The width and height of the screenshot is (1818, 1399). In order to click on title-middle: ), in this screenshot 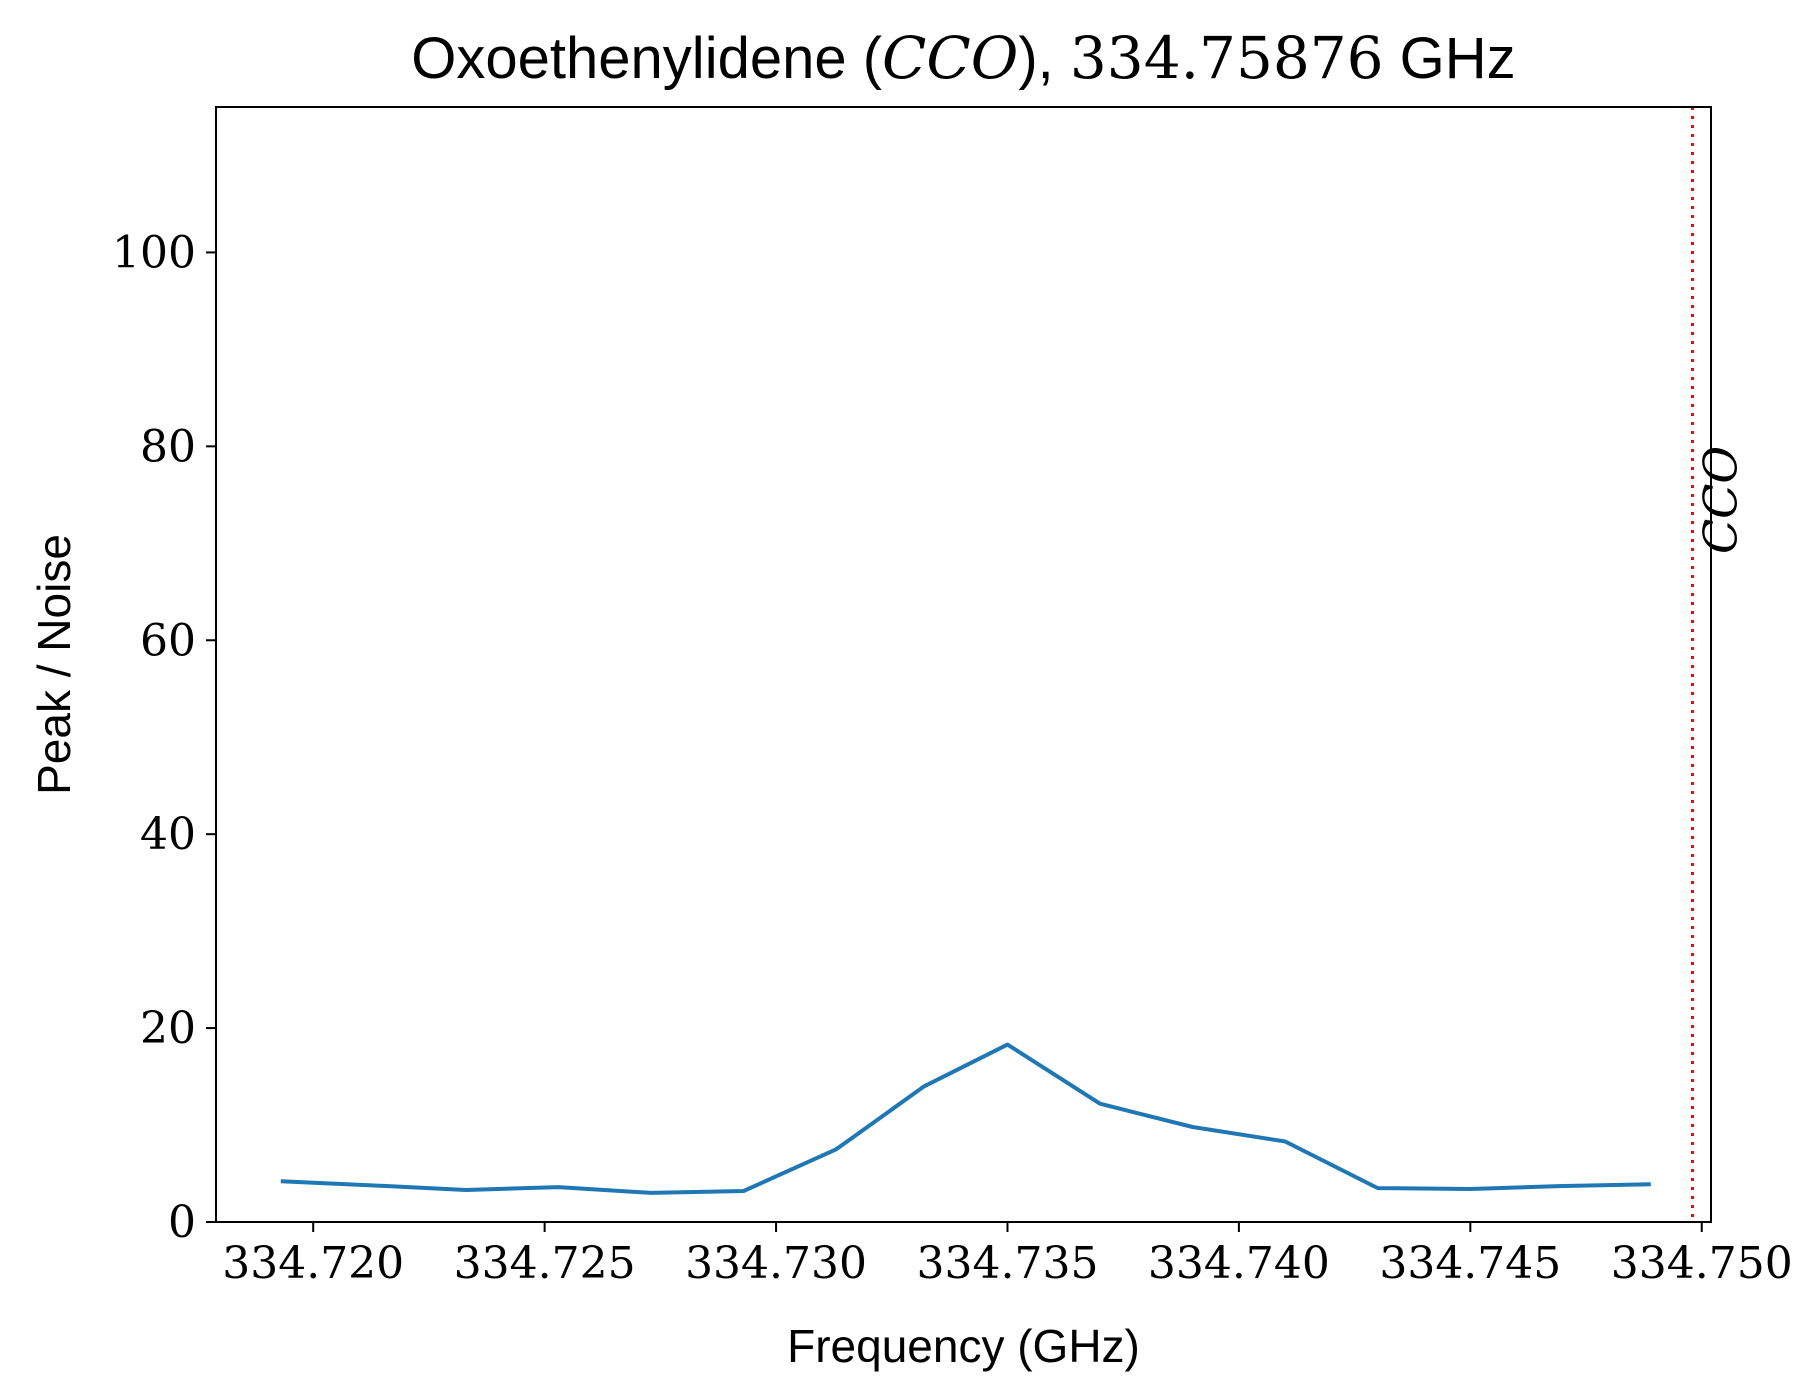, I will do `click(1044, 58)`.